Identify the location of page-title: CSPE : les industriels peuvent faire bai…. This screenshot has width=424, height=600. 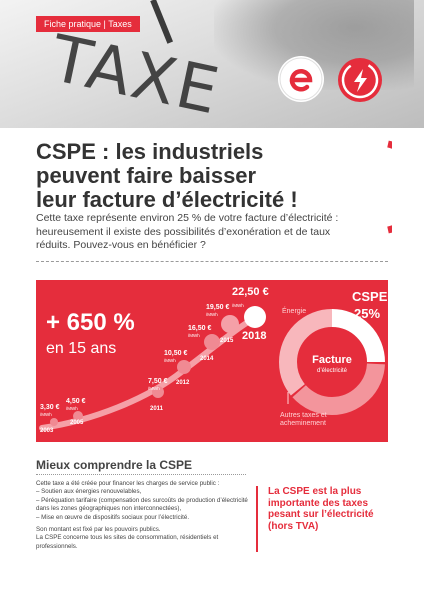
(171, 176).